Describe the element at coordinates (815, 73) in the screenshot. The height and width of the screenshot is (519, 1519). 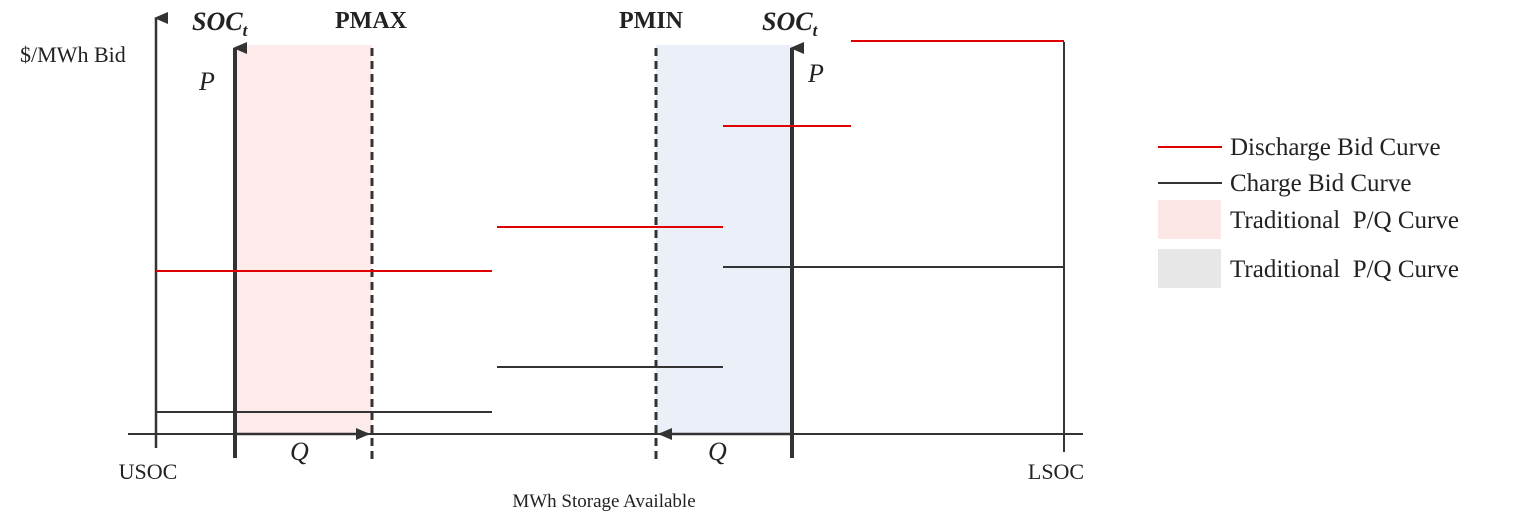
I see `p-right-label: P` at that location.